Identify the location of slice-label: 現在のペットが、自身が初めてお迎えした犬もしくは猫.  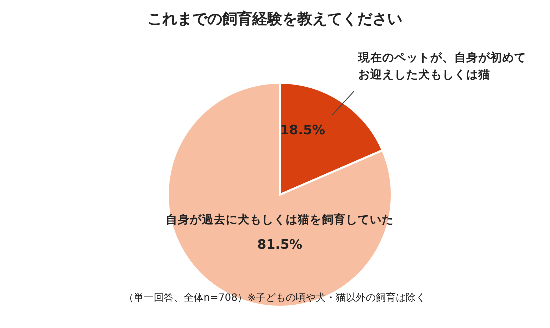
(441, 66).